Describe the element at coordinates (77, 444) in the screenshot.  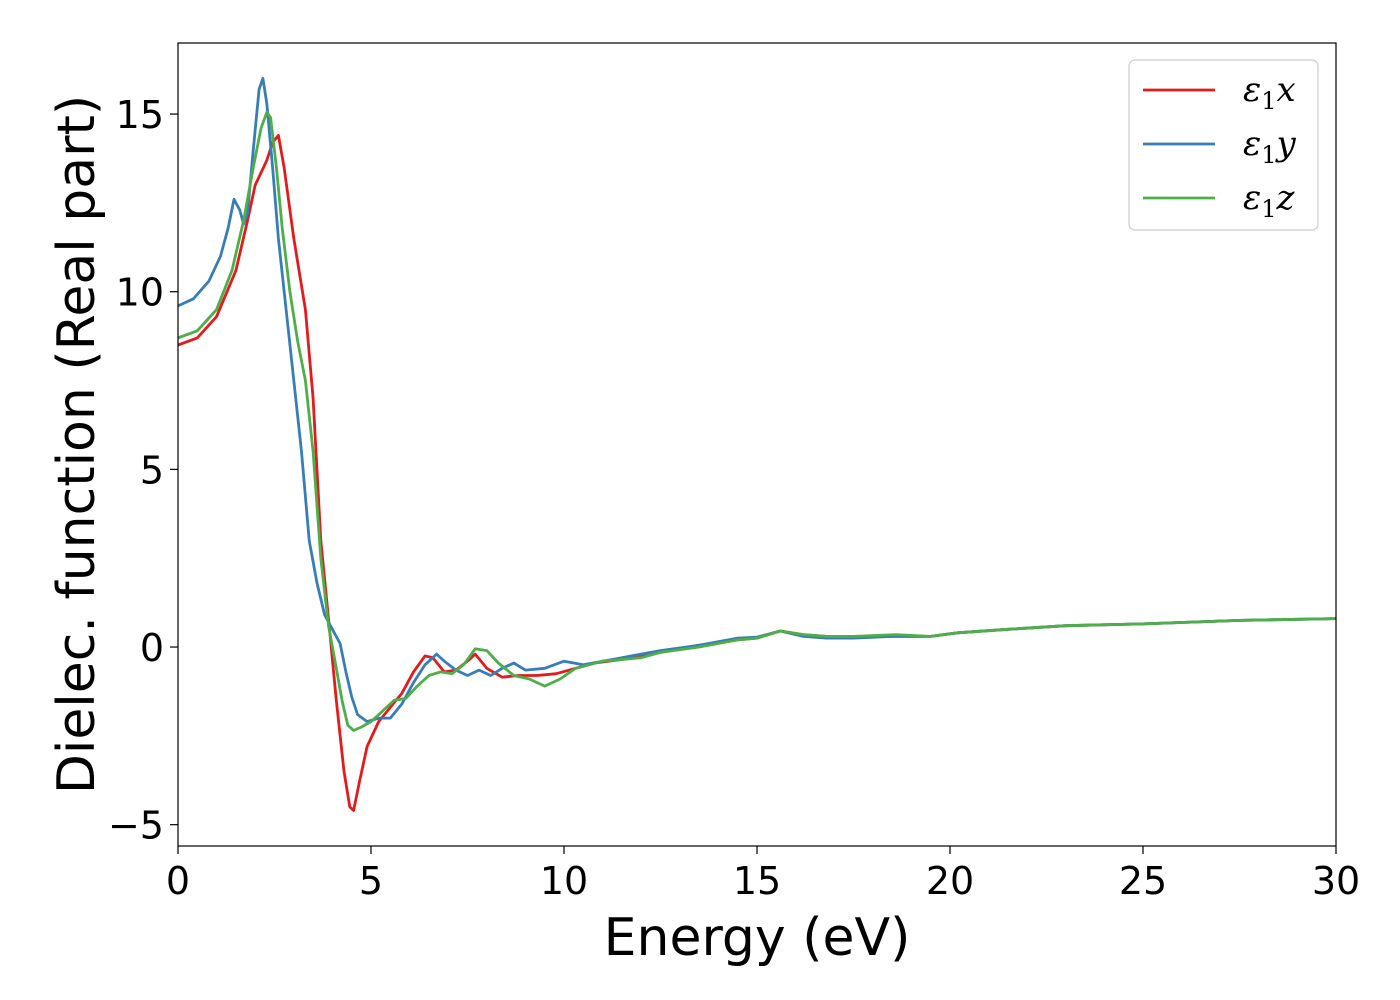
I see `y-axis-label: Dielec. function (Real part)` at that location.